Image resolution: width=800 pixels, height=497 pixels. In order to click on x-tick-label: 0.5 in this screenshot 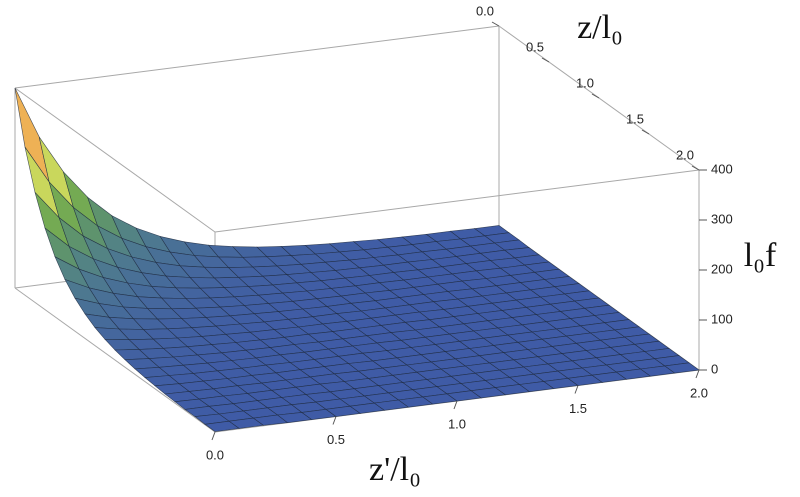, I will do `click(336, 439)`.